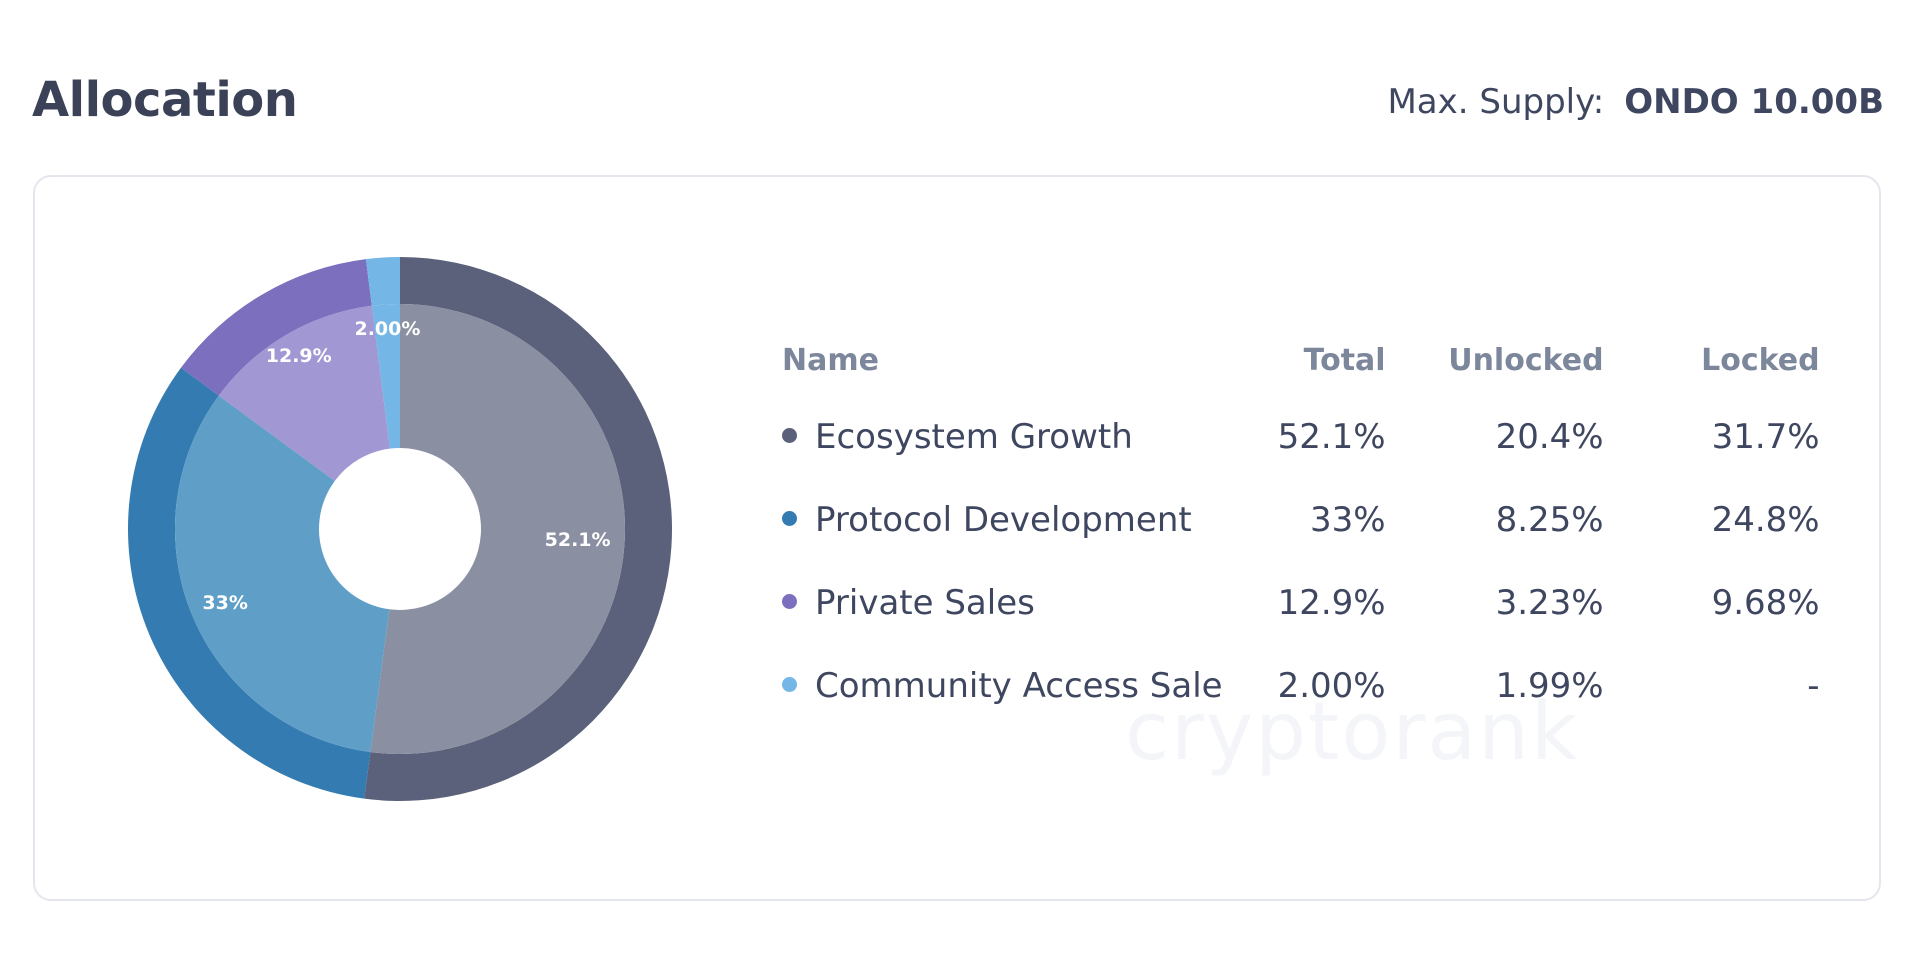  What do you see at coordinates (974, 436) in the screenshot?
I see `allocation-name-text: Ecosystem Growth` at bounding box center [974, 436].